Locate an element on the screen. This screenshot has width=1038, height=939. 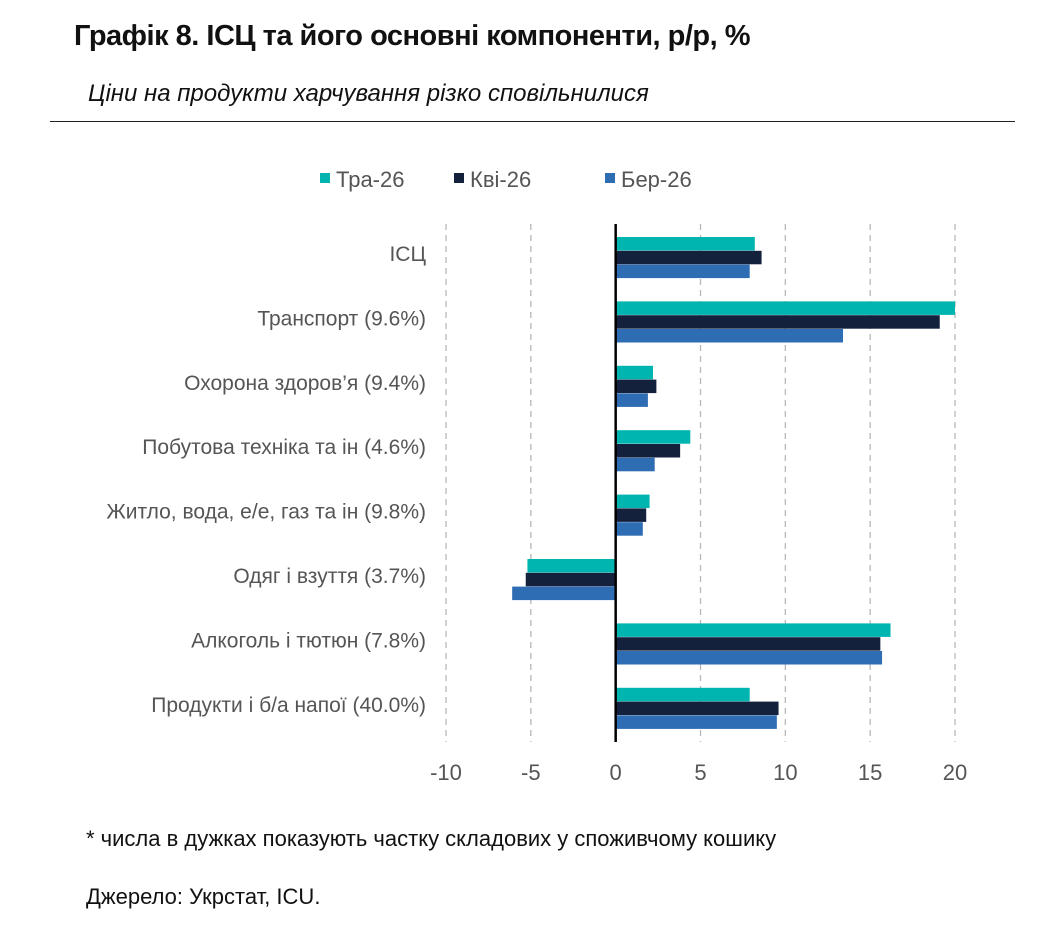
category-label: Побутова техніка та ін (4.6%) is located at coordinates (284, 447).